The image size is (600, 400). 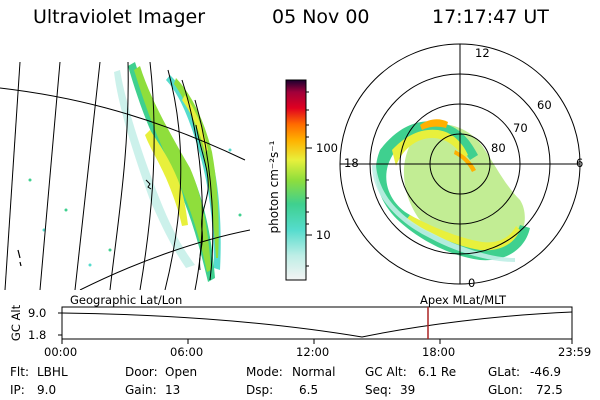 I want to click on dsp-value: 6.5, so click(x=309, y=390).